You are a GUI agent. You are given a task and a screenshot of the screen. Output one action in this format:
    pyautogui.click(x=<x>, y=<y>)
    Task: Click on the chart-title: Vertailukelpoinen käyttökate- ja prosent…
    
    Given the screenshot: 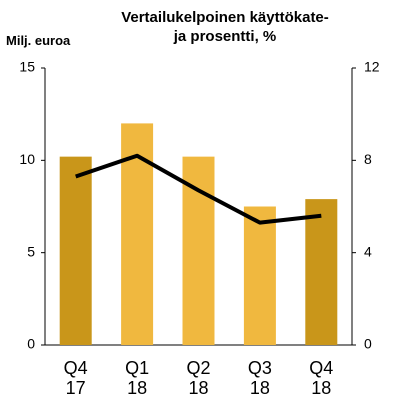 What is the action you would take?
    pyautogui.click(x=225, y=27)
    